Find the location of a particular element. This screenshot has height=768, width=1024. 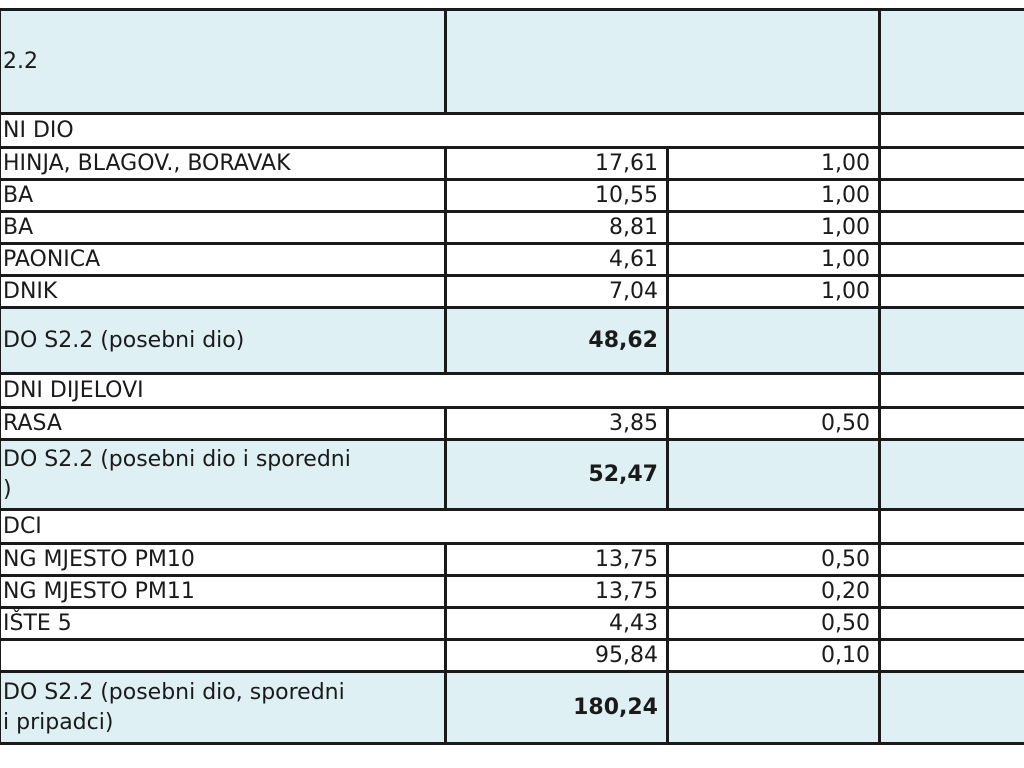

row-area: 4,43 is located at coordinates (556, 623).